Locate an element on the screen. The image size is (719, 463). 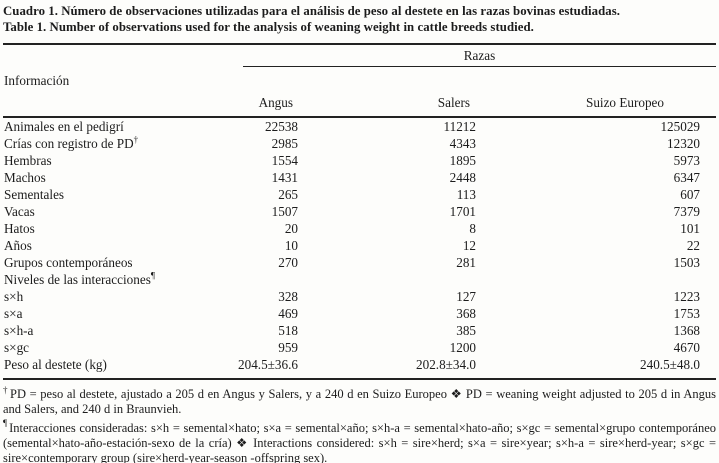
cell-value: 204.5±36.6 is located at coordinates (236, 368).